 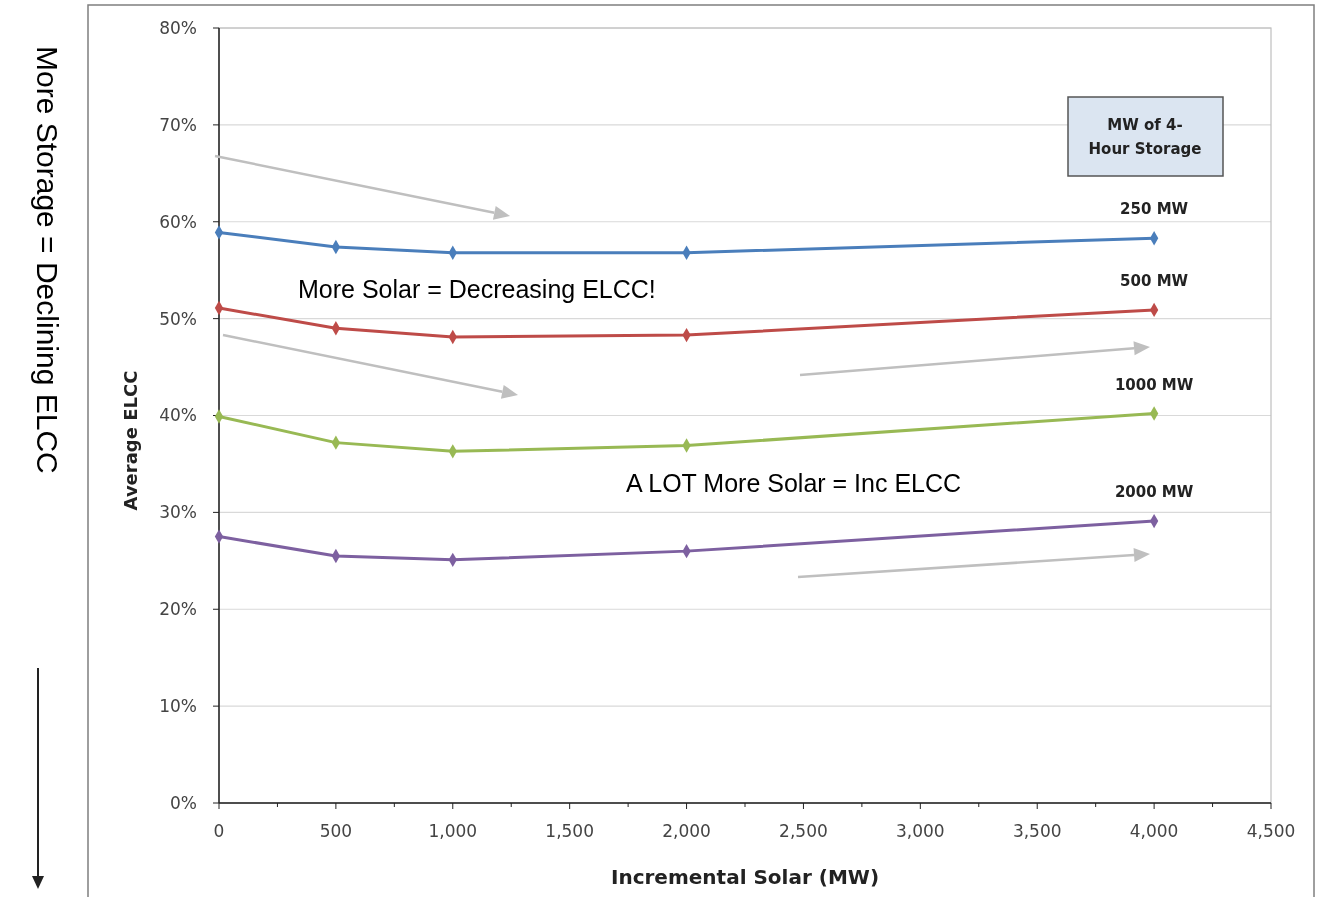 What do you see at coordinates (178, 415) in the screenshot?
I see `y-tick-label: 40%` at bounding box center [178, 415].